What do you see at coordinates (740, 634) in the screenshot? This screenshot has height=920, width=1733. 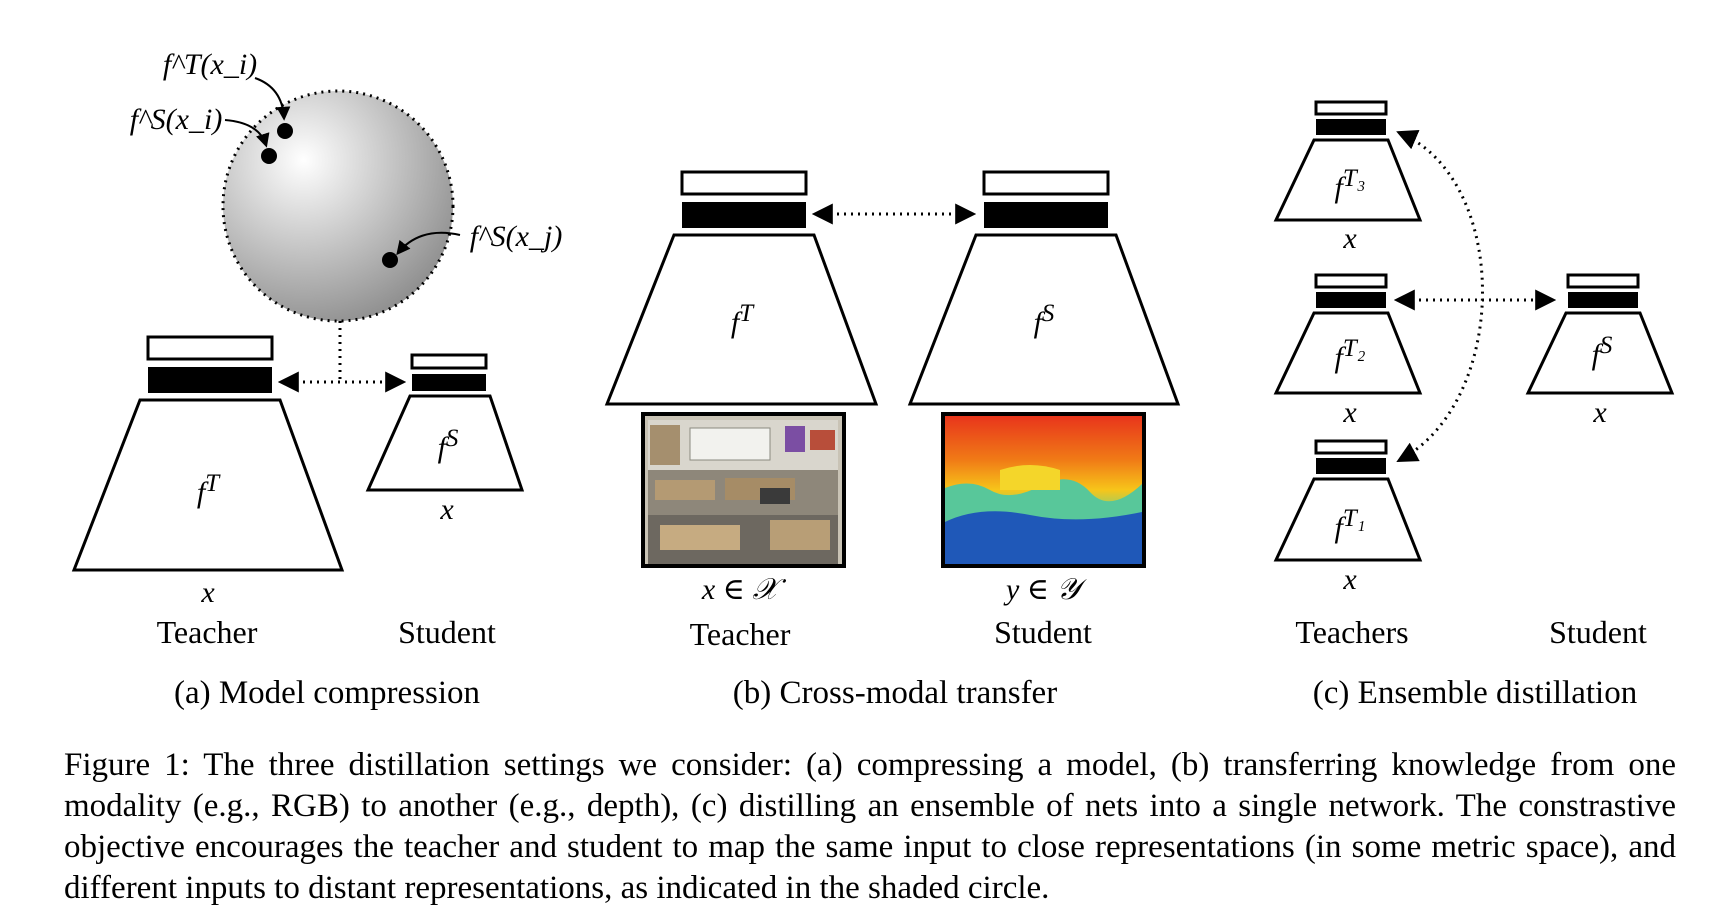 I see `teacher-b-label: Teacher` at bounding box center [740, 634].